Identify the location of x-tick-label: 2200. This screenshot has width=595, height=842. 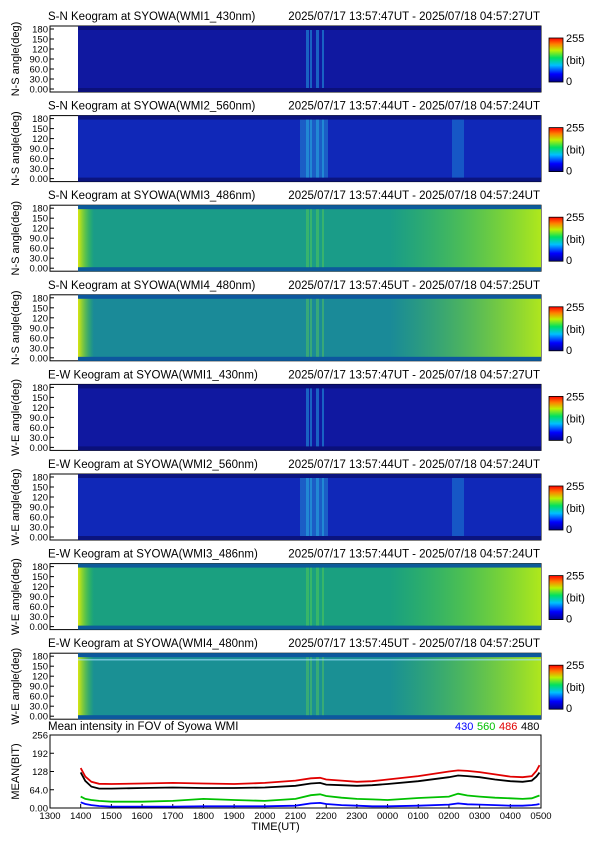
(326, 816).